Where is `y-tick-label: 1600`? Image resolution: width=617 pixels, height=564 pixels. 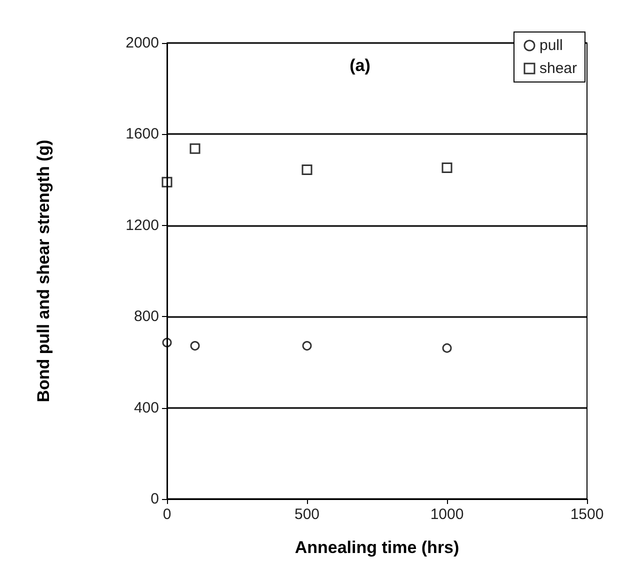 y-tick-label: 1600 is located at coordinates (142, 134).